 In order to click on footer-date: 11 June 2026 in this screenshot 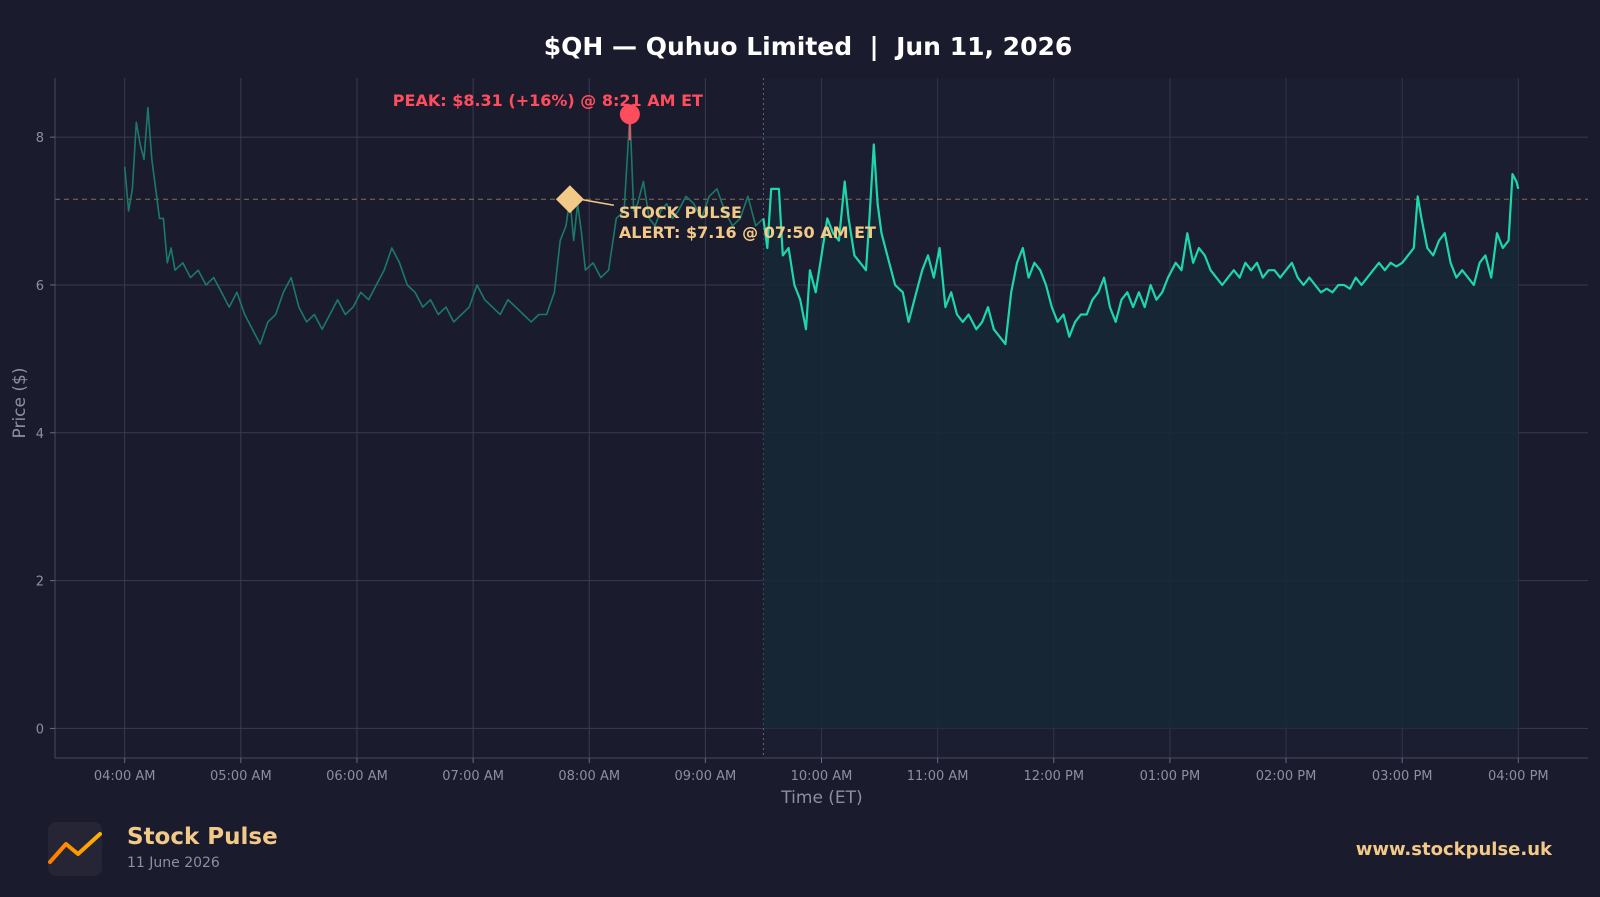, I will do `click(173, 863)`.